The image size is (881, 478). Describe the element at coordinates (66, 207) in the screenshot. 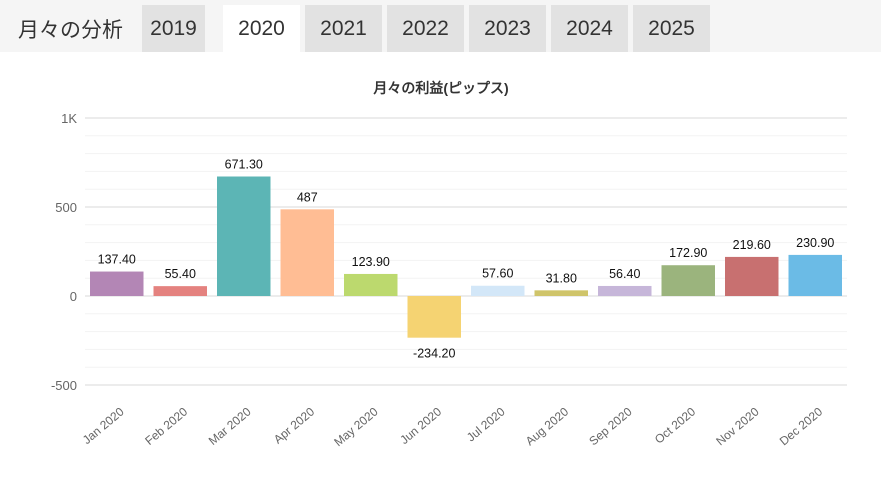

I see `y-tick-label: 500` at that location.